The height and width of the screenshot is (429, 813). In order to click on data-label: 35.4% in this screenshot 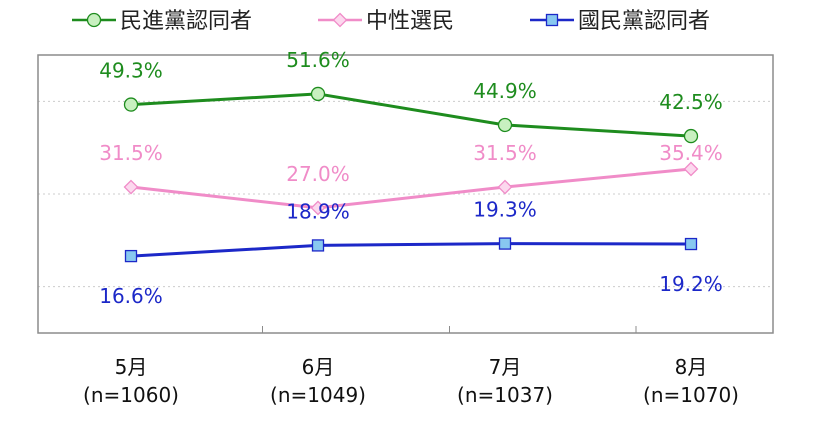, I will do `click(691, 153)`.